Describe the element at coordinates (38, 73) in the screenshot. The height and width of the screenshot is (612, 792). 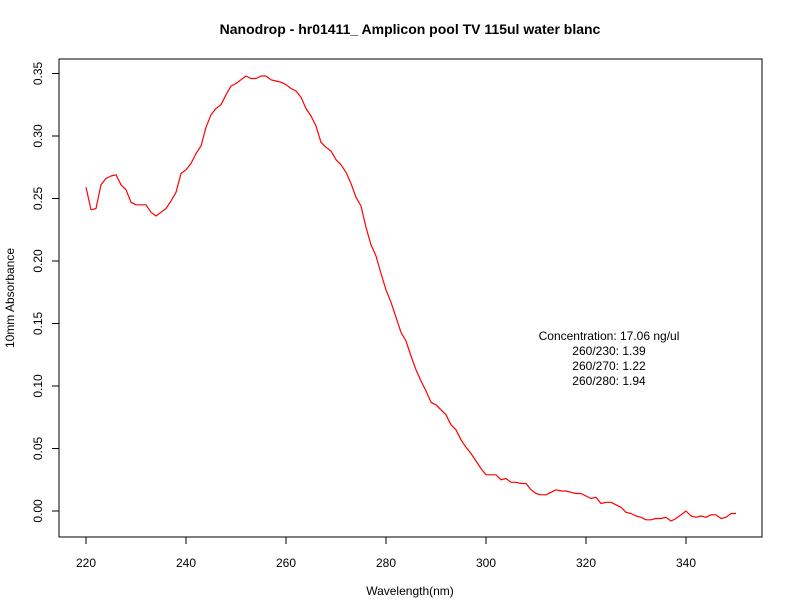
I see `y-tick-label: 0.35` at that location.